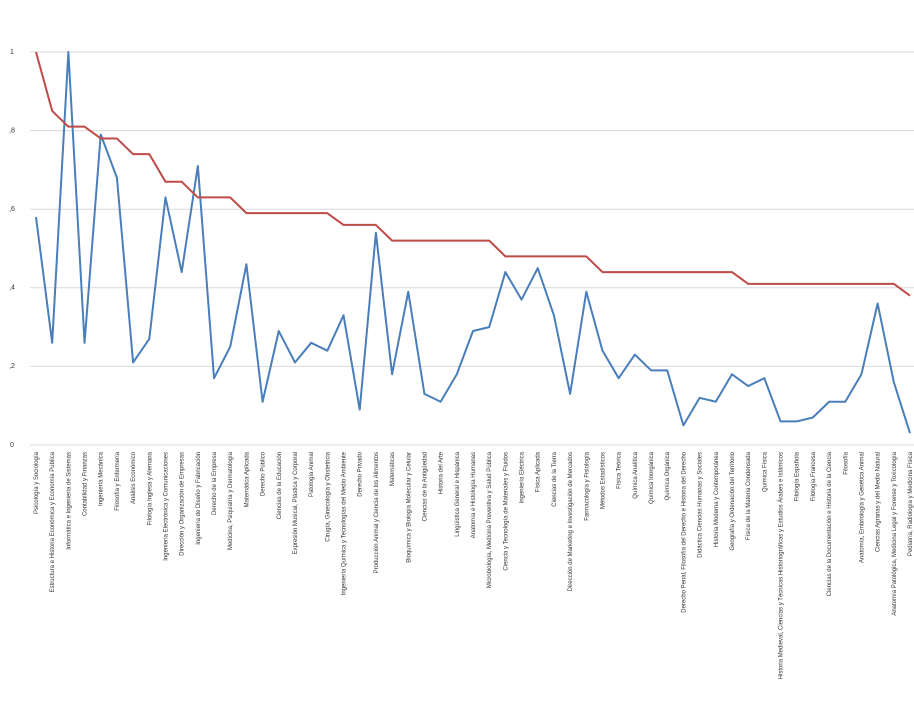 This screenshot has width=914, height=726. What do you see at coordinates (523, 477) in the screenshot?
I see `x-tick-label: Ingeniería Eléctrica` at bounding box center [523, 477].